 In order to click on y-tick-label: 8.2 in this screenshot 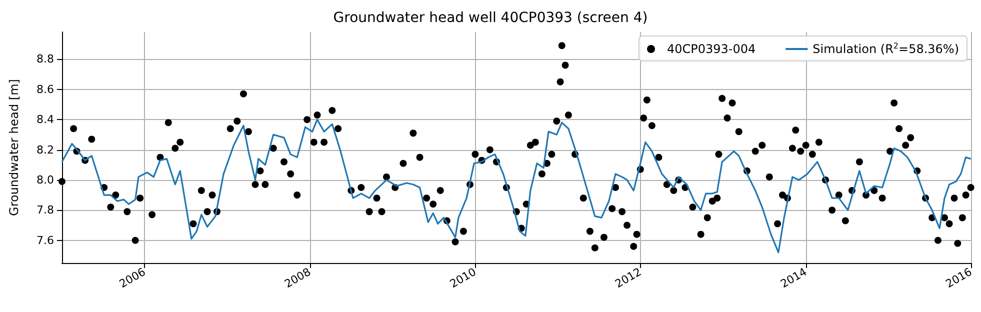, I will do `click(45, 149)`.